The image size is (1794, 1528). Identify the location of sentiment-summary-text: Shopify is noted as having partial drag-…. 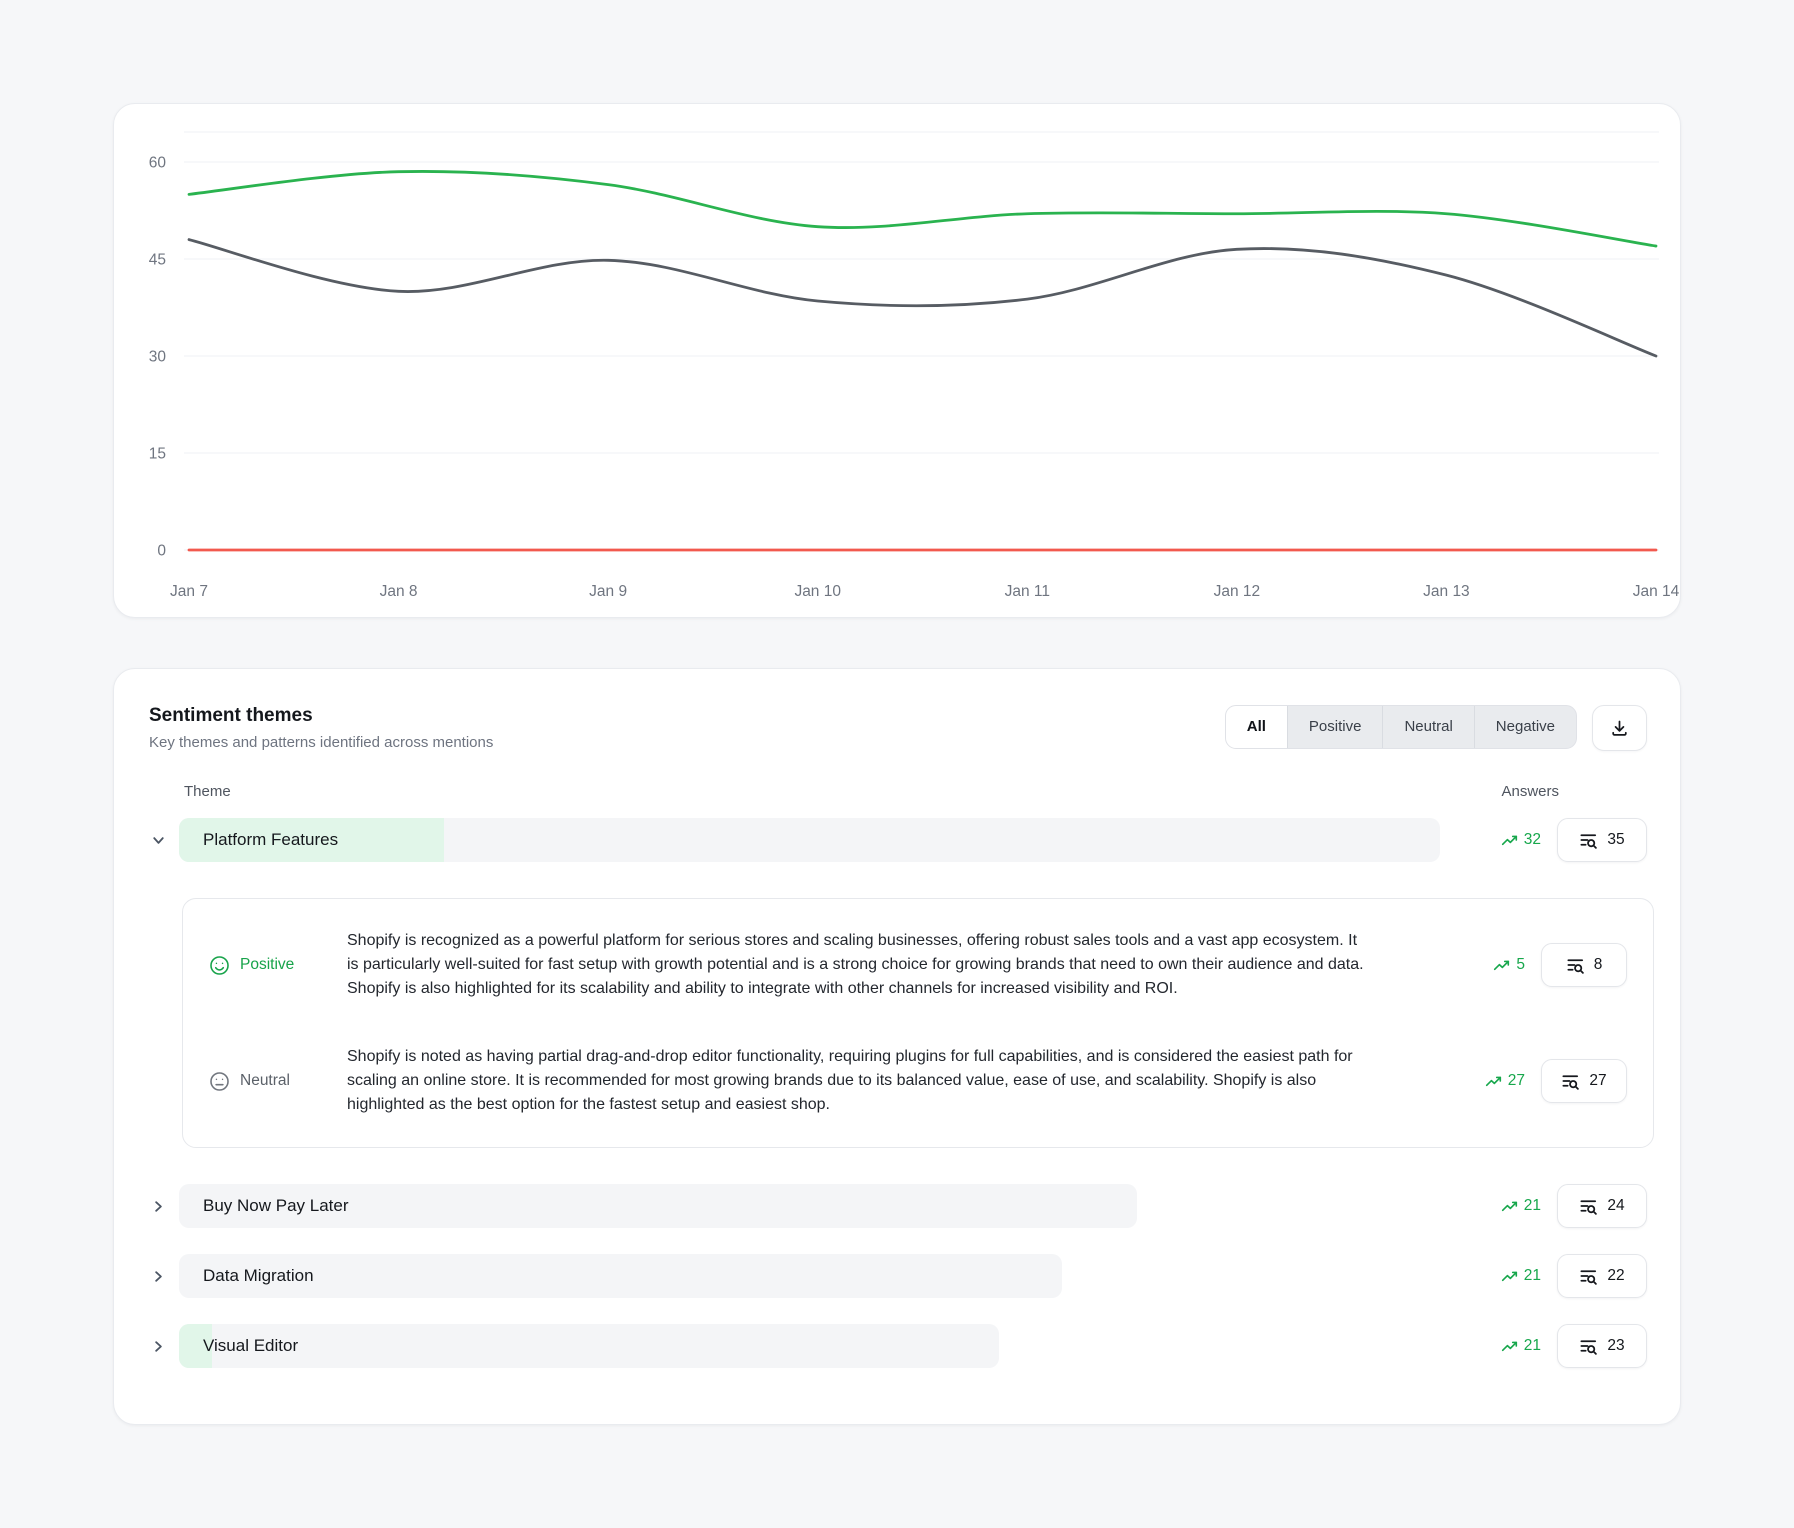
(850, 1080).